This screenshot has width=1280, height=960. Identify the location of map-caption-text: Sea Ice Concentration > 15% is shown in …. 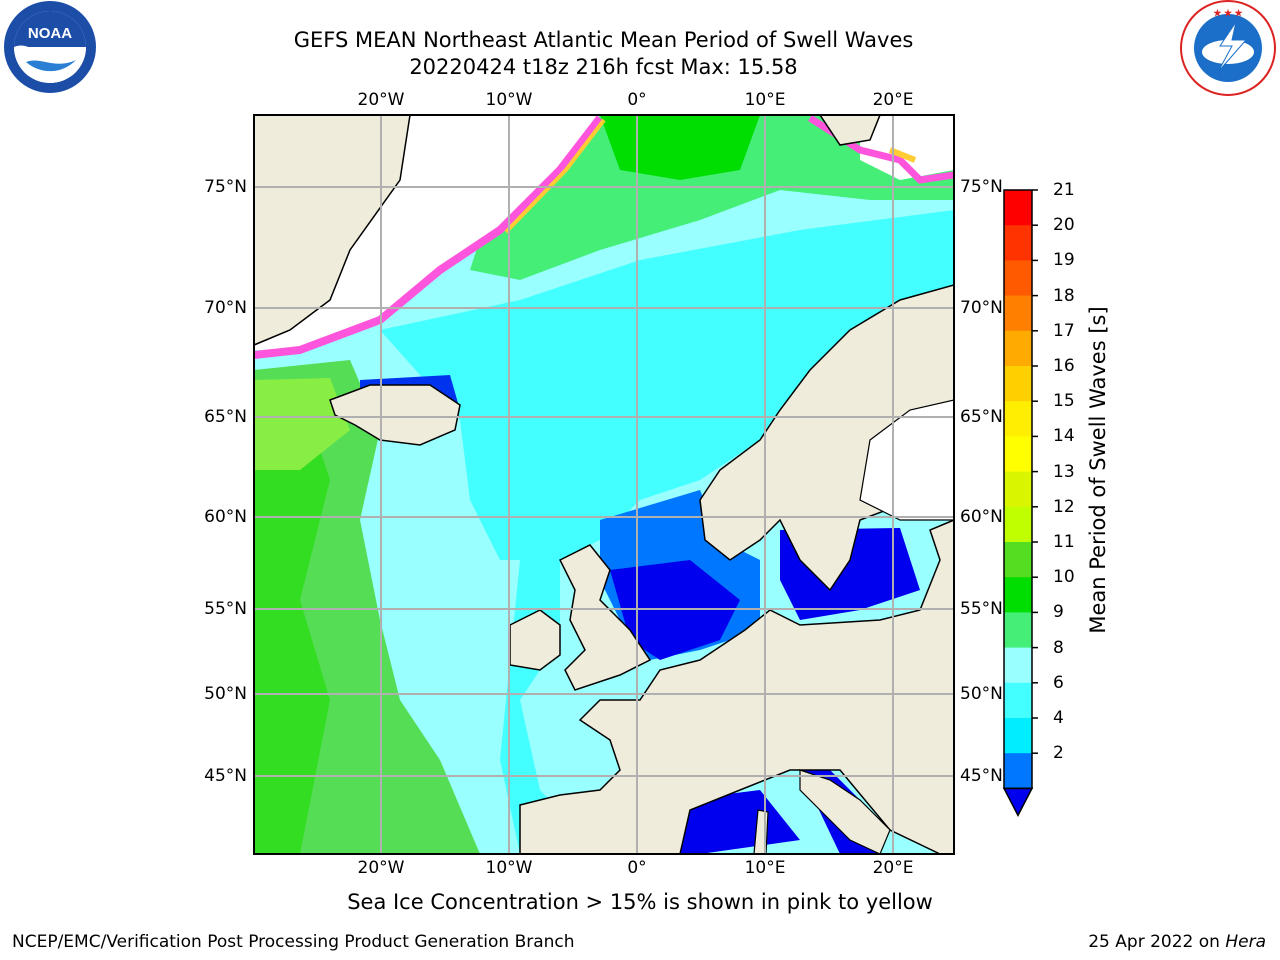
(640, 902).